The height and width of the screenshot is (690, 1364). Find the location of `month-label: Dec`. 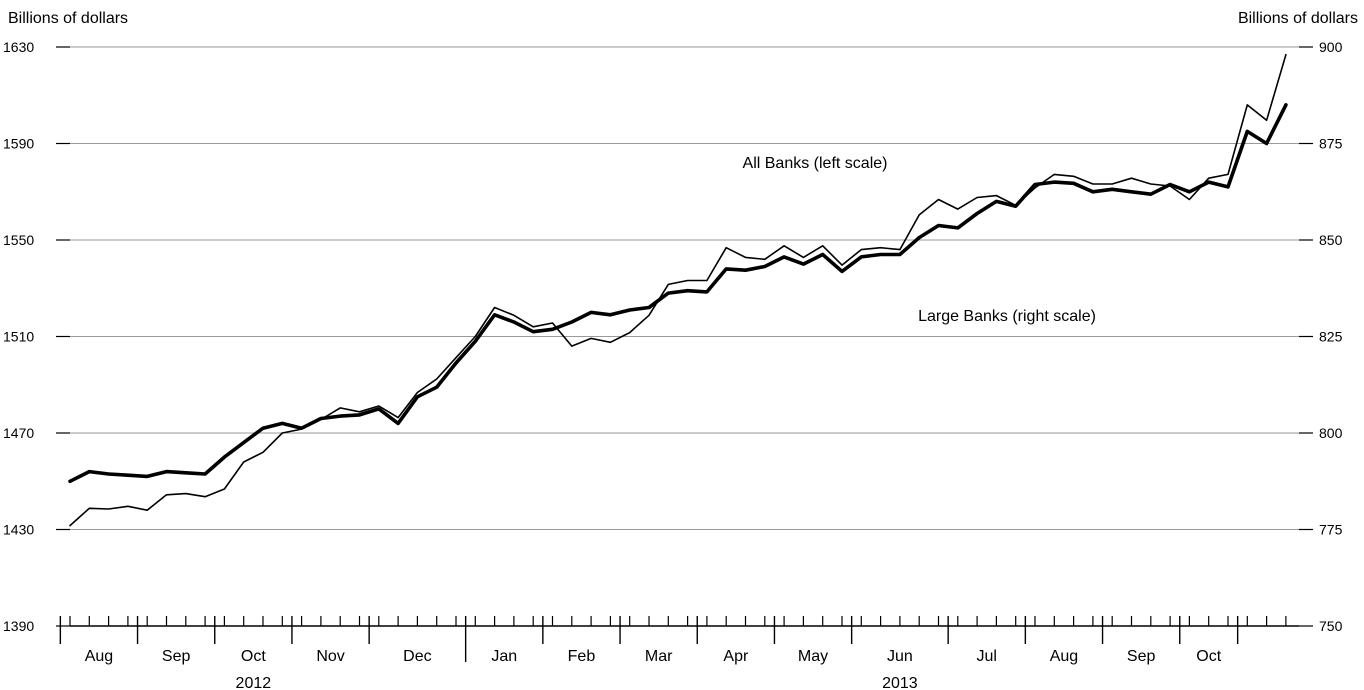

month-label: Dec is located at coordinates (417, 656).